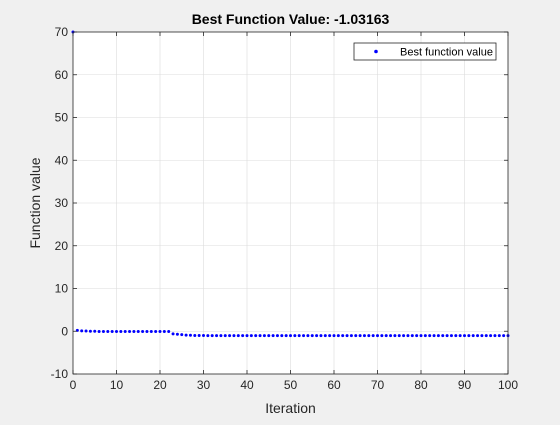 The image size is (560, 425). What do you see at coordinates (204, 385) in the screenshot?
I see `x-tick-label: 30` at bounding box center [204, 385].